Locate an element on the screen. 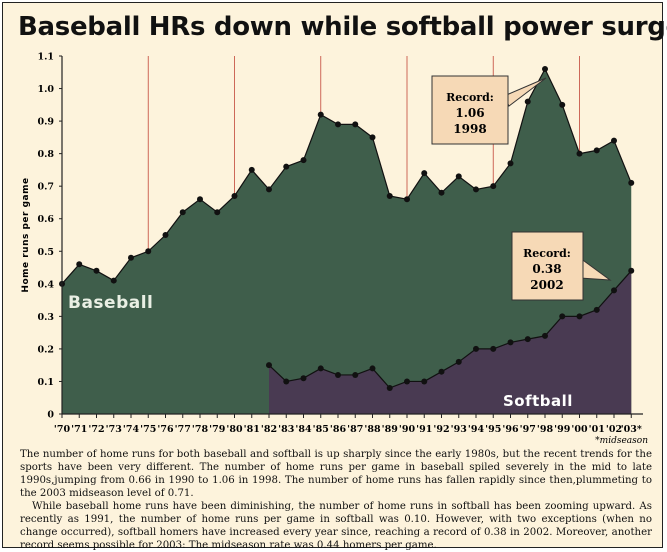 This screenshot has height=552, width=667. y-tick-label: 0.4 is located at coordinates (45, 284).